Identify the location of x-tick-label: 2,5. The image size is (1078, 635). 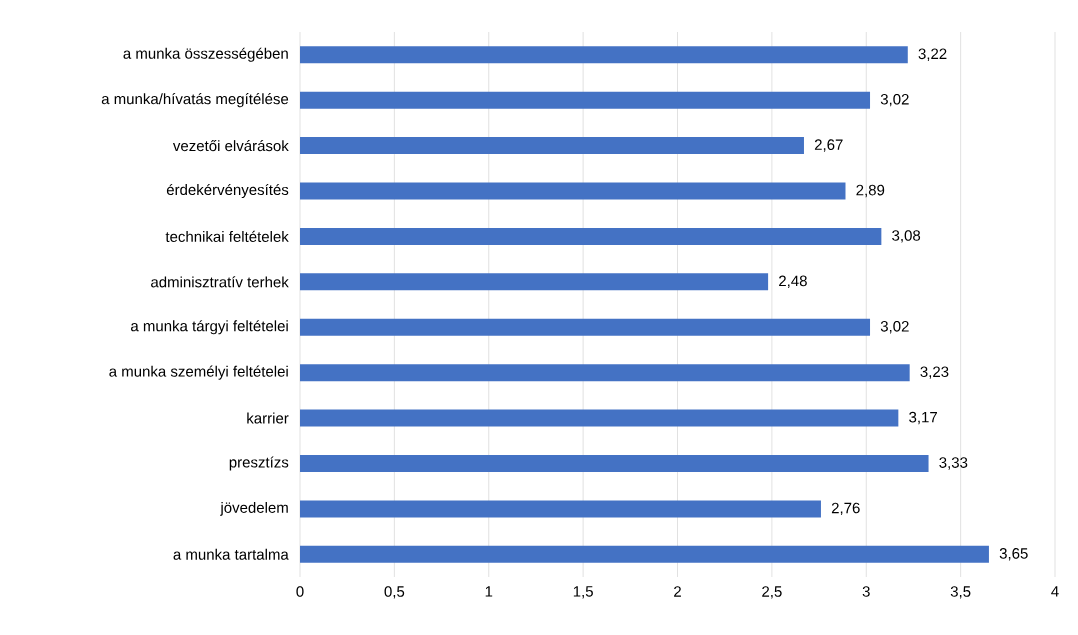
(772, 592).